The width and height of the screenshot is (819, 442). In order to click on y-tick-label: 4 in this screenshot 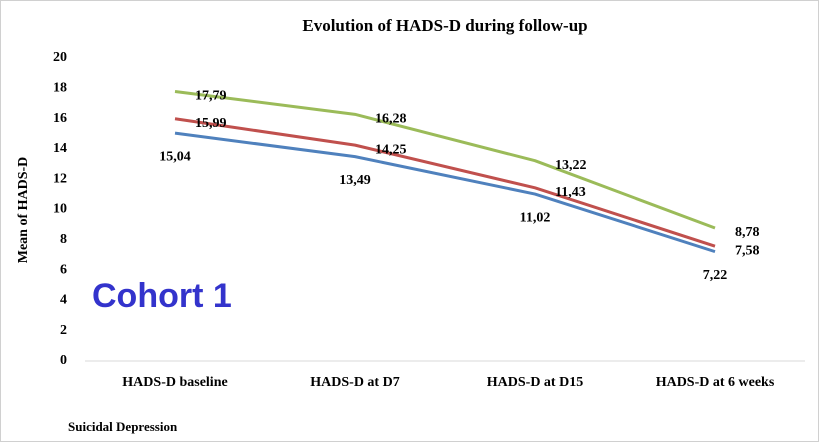, I will do `click(63, 300)`.